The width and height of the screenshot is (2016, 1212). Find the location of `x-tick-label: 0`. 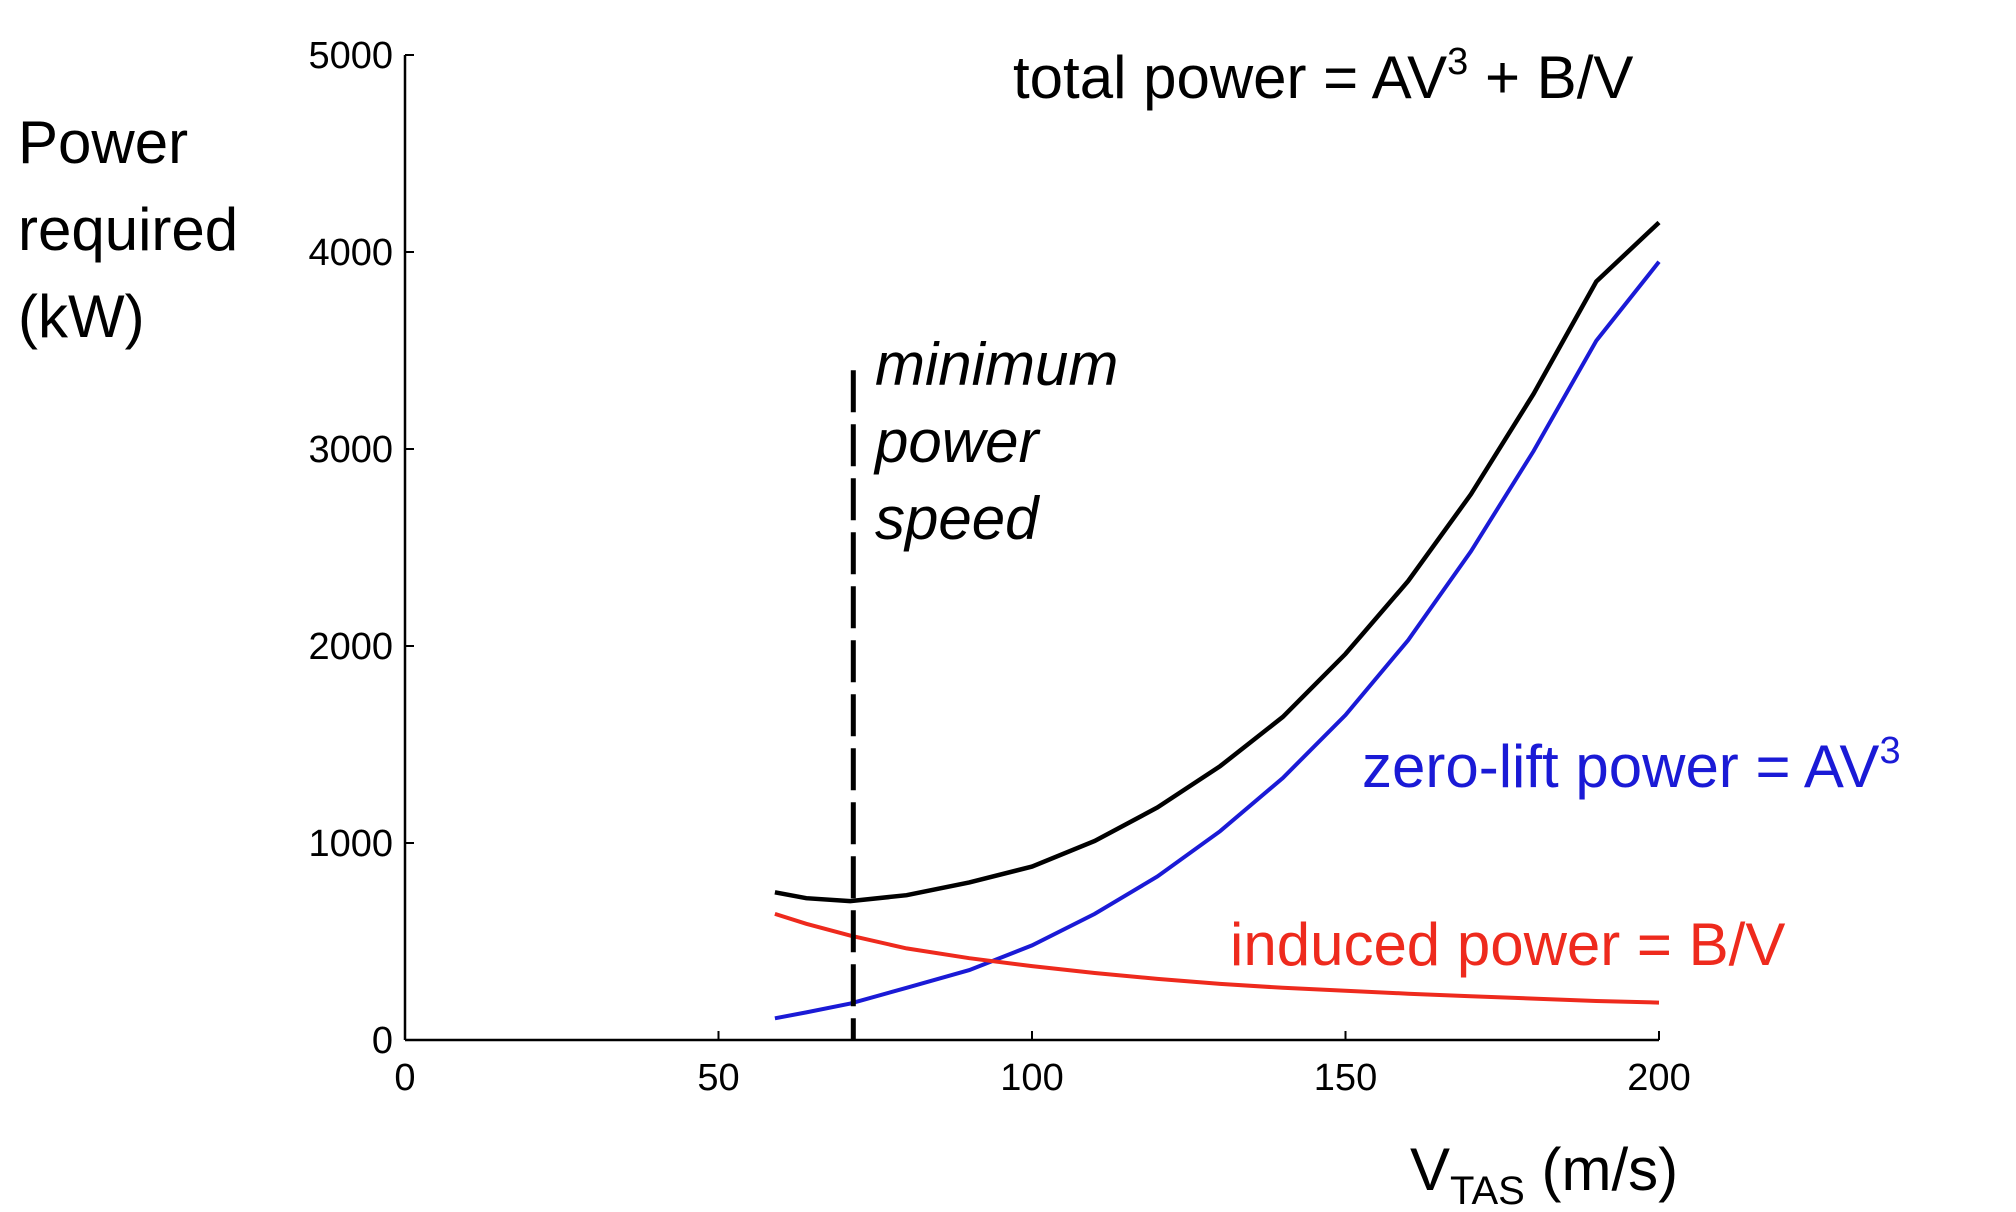

x-tick-label: 0 is located at coordinates (404, 1078).